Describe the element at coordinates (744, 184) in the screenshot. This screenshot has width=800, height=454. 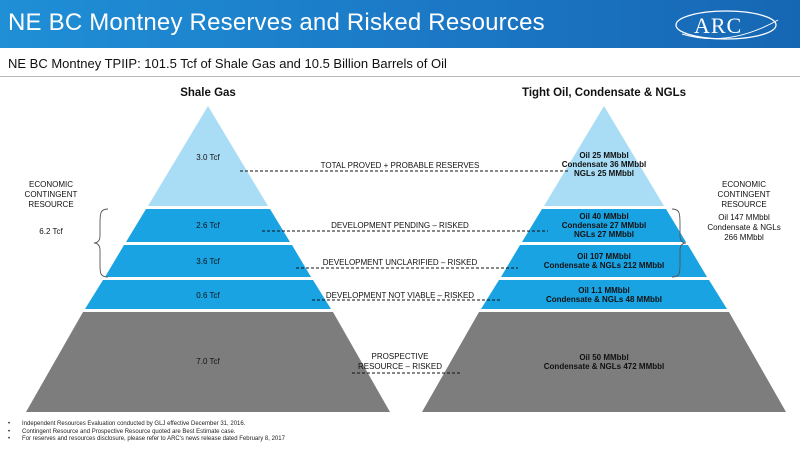
I see `right-contingent-line-1: ECONOMIC` at that location.